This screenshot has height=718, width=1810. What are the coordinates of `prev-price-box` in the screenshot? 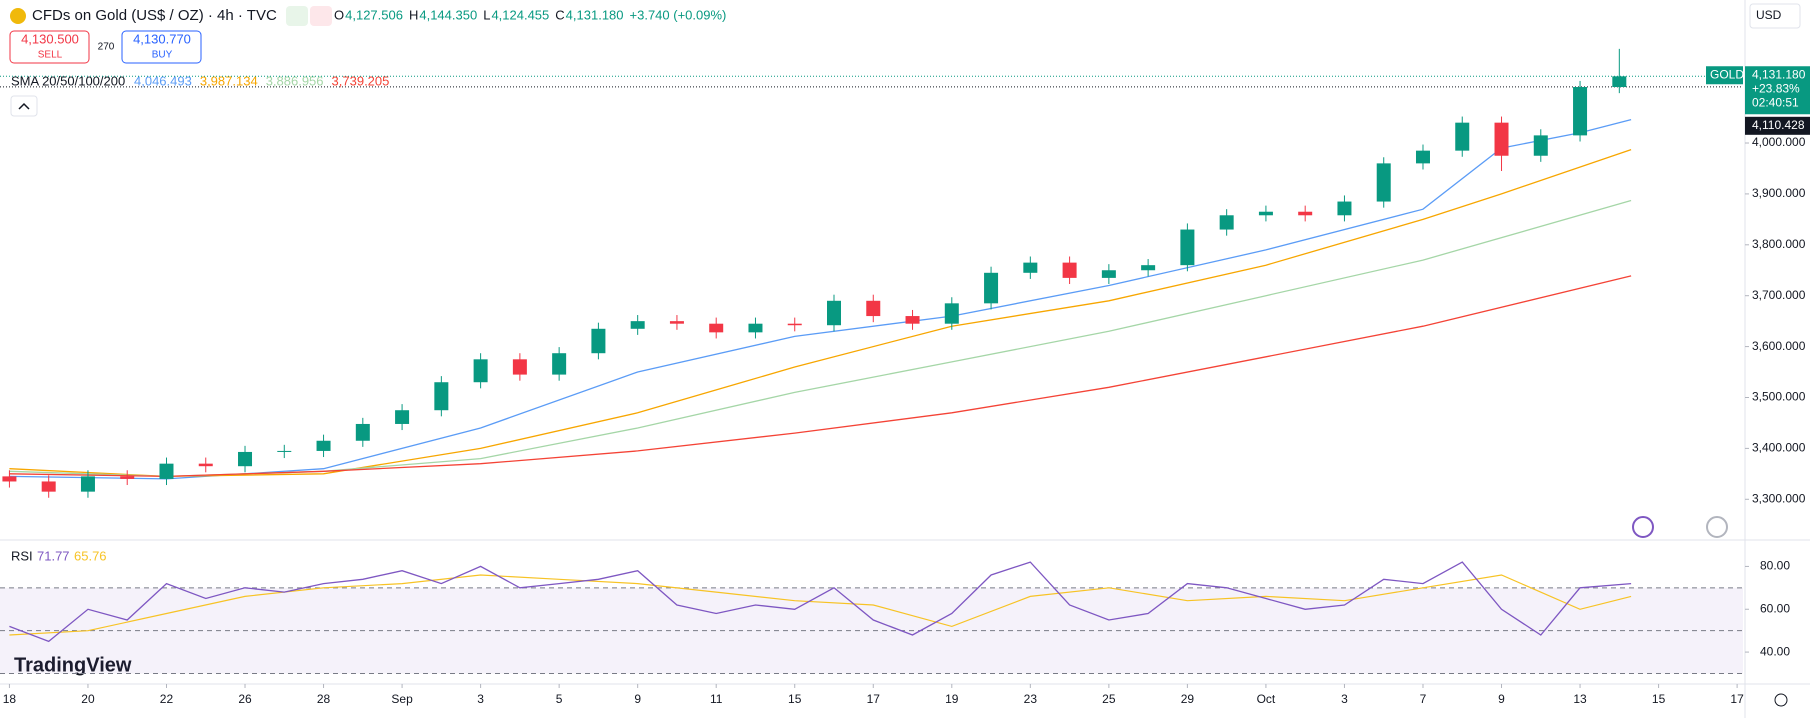 It's located at (1777, 125).